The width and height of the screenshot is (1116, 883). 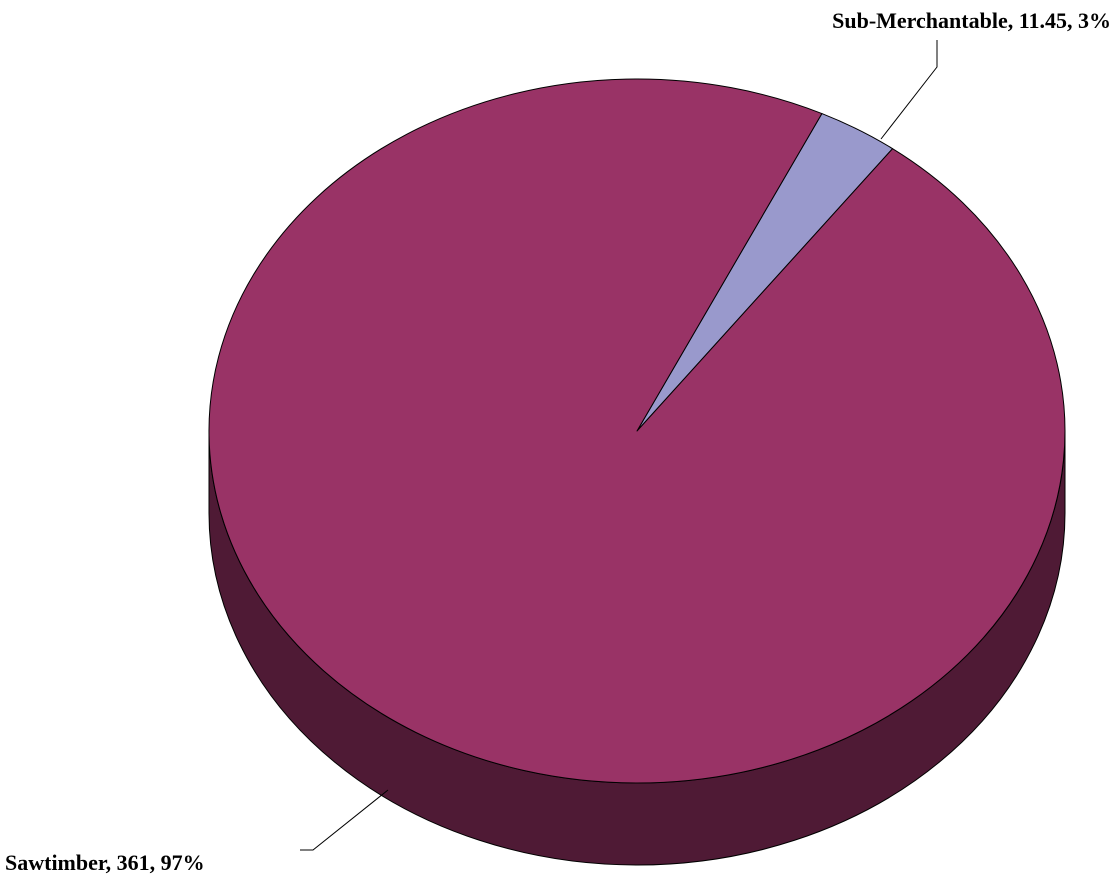 What do you see at coordinates (971, 20) in the screenshot?
I see `data-label-sub-merchantable: Sub-Merchantable, 11.45, 3%` at bounding box center [971, 20].